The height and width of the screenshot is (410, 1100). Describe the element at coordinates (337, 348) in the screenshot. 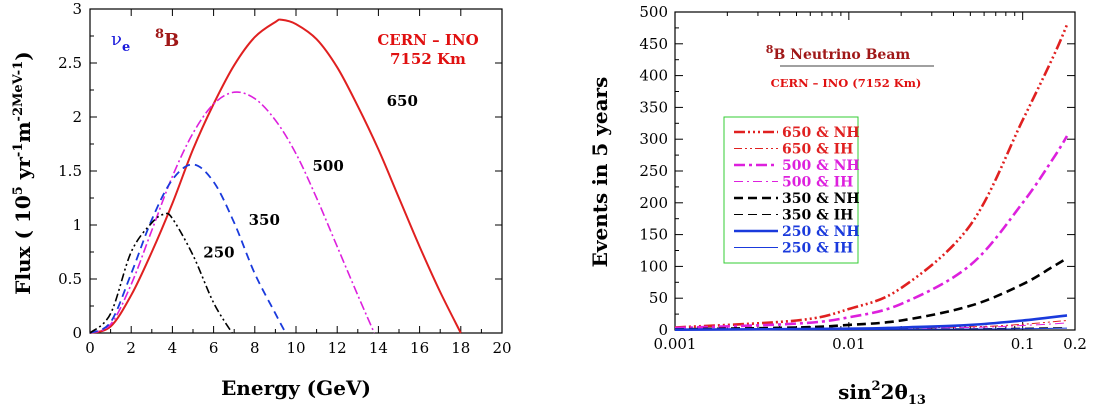

I see `flux-x-tick-label: 12` at that location.